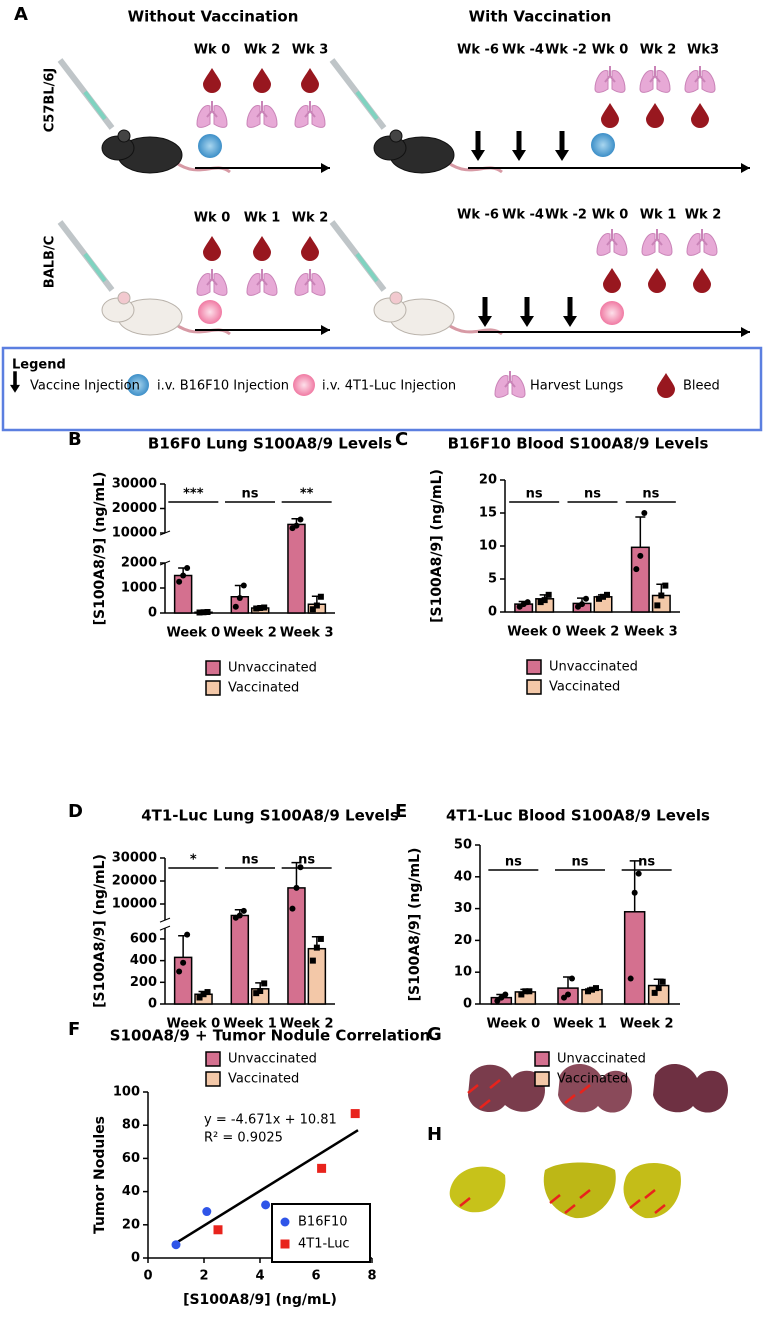 Image resolution: width=765 pixels, height=1318 pixels. Describe the element at coordinates (601, 1059) in the screenshot. I see `legend-label: Unvaccinated` at that location.